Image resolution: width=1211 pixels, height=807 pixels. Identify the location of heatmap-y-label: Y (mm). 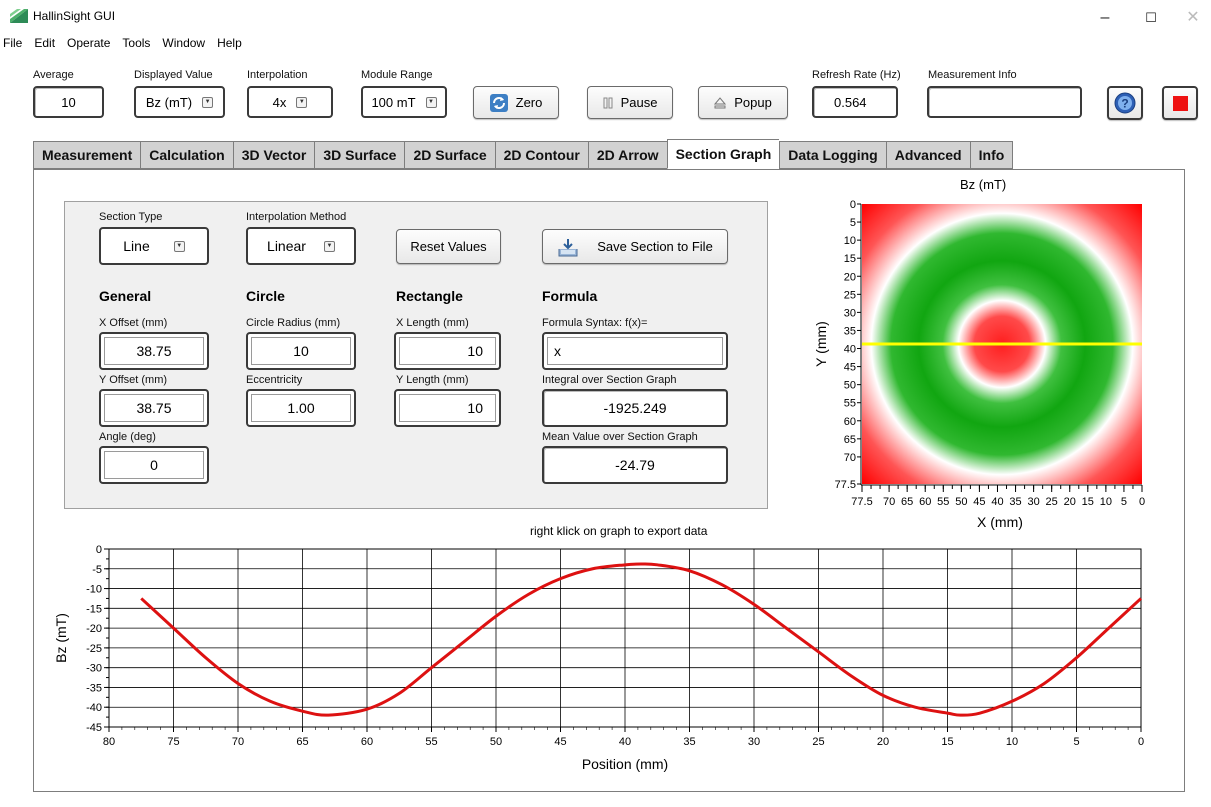
(821, 344).